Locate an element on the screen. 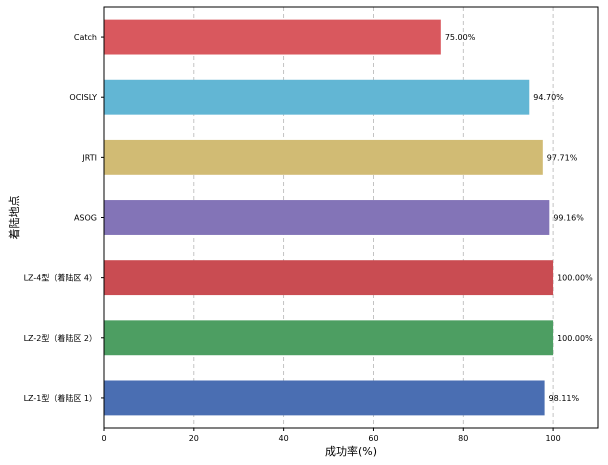  x-ticks: 0 20 40 60 80 100 is located at coordinates (331, 435).